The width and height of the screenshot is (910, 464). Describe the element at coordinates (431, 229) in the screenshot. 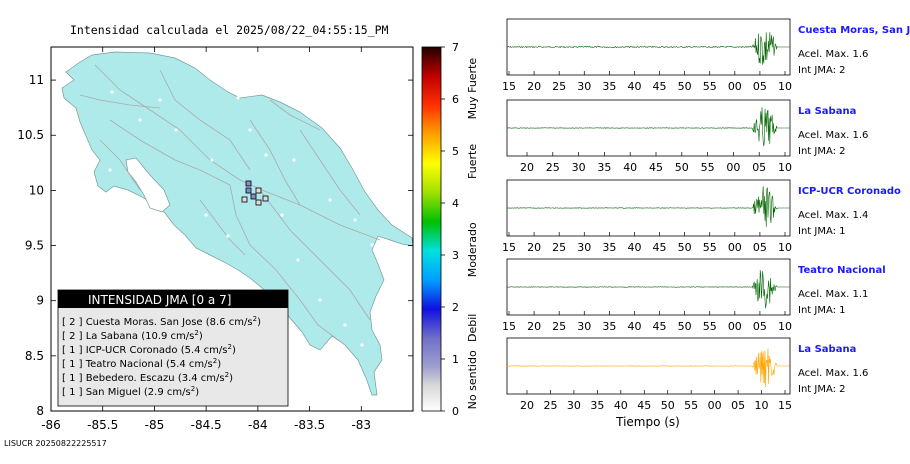

I see `colorbar-gradient` at that location.